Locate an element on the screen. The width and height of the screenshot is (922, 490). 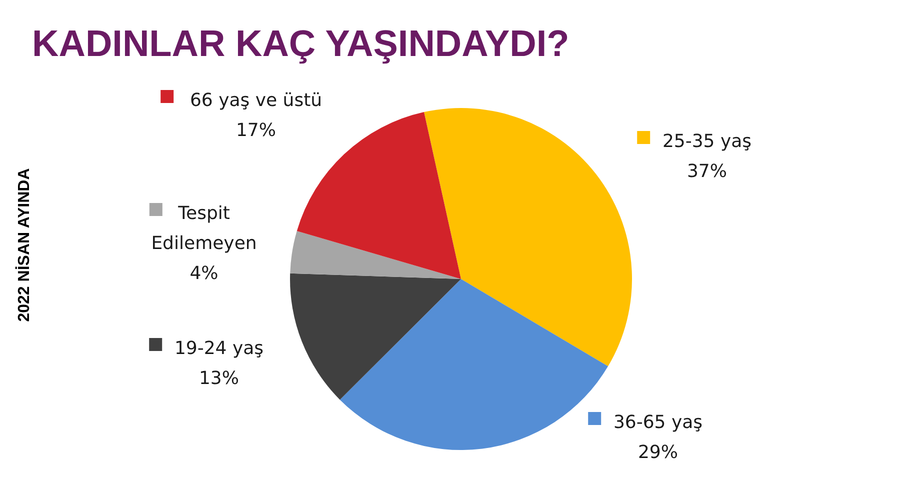
legend-label: 66 yaş ve üstü is located at coordinates (256, 100).